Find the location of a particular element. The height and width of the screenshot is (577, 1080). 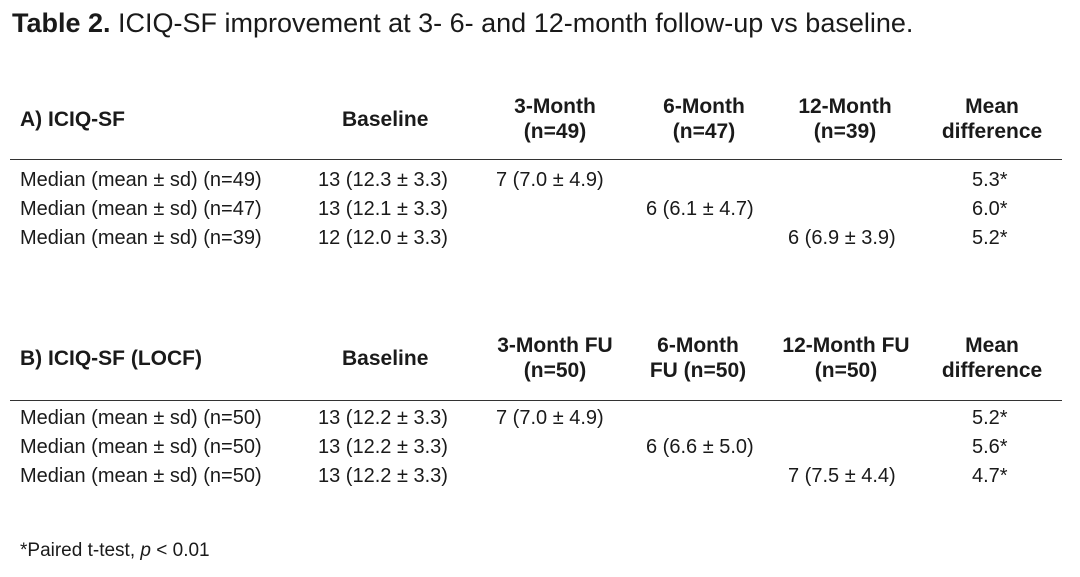

table-number: Table 2. is located at coordinates (61, 23).